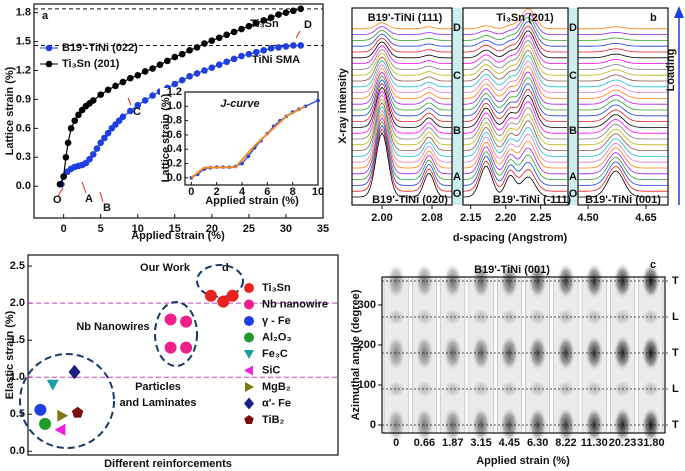 This screenshot has width=685, height=471. What do you see at coordinates (308, 25) in the screenshot?
I see `annotation: D` at bounding box center [308, 25].